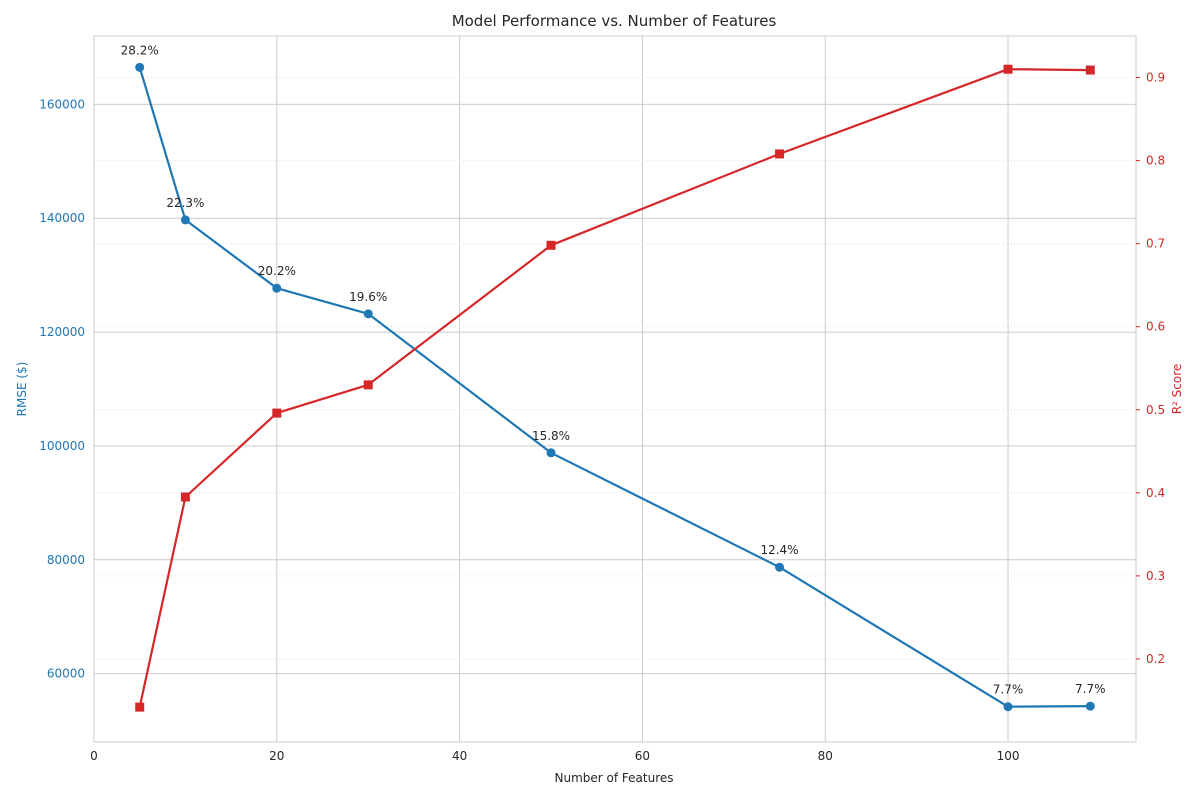 Image resolution: width=1200 pixels, height=800 pixels. I want to click on x-tick-label: 100, so click(1008, 756).